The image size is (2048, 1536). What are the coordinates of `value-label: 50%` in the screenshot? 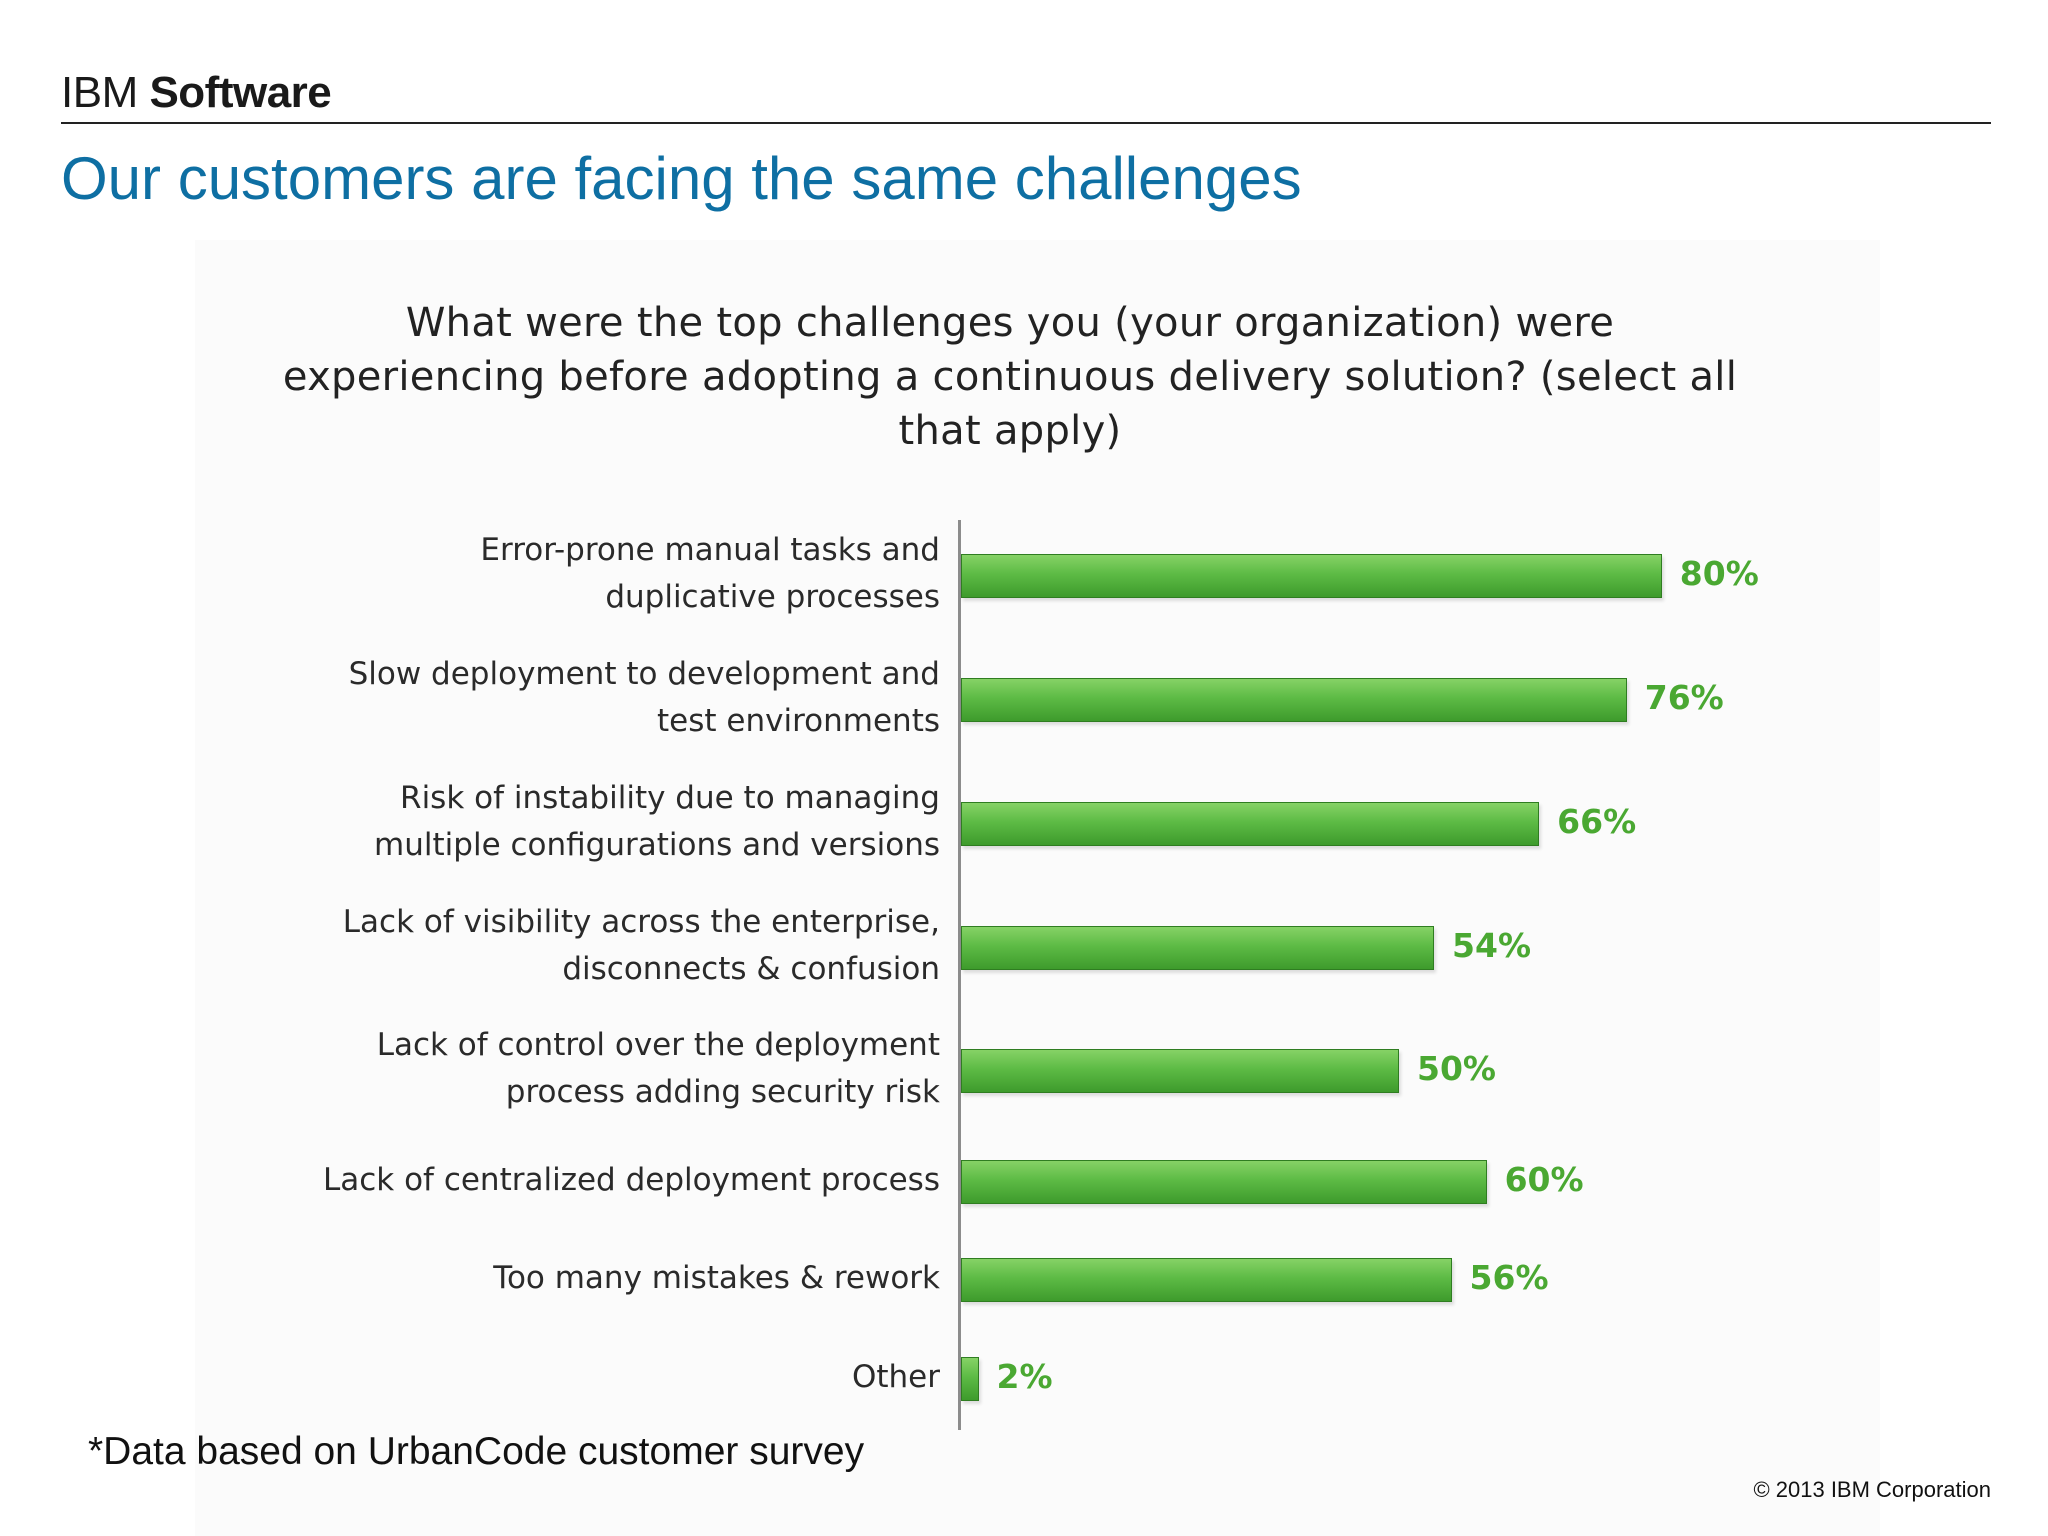 It's located at (1456, 1068).